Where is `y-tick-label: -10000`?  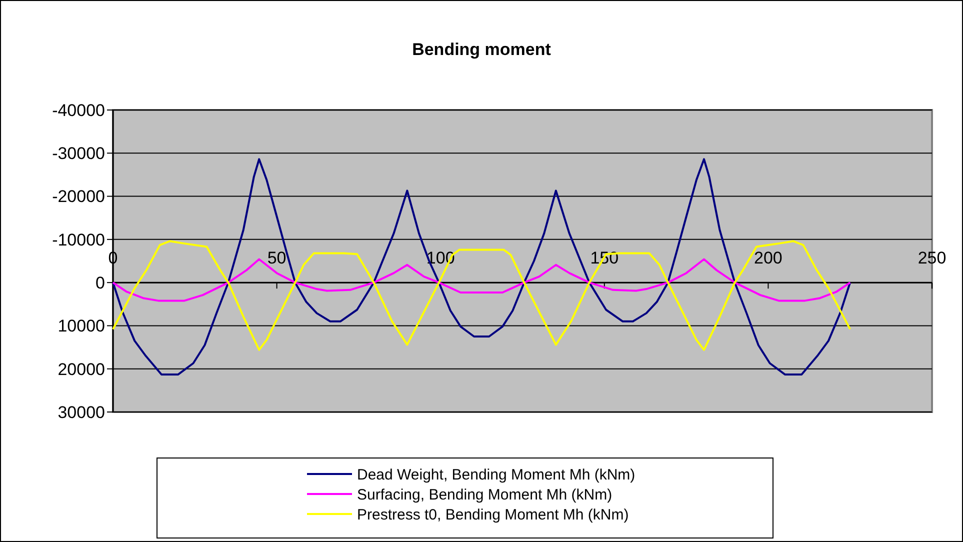 y-tick-label: -10000 is located at coordinates (78, 240).